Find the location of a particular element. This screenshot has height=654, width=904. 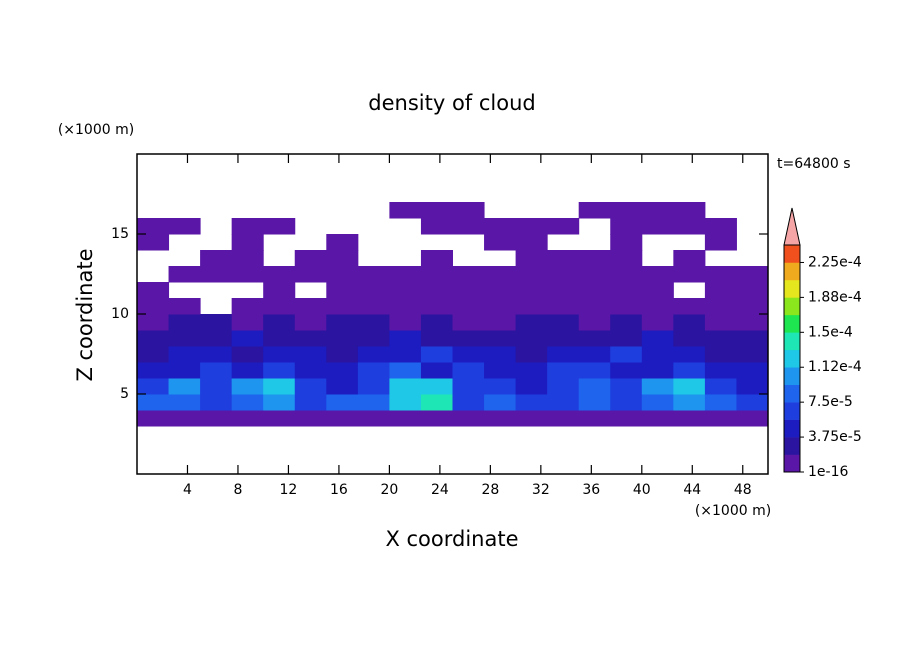

x-tick-label: 28 is located at coordinates (490, 490).